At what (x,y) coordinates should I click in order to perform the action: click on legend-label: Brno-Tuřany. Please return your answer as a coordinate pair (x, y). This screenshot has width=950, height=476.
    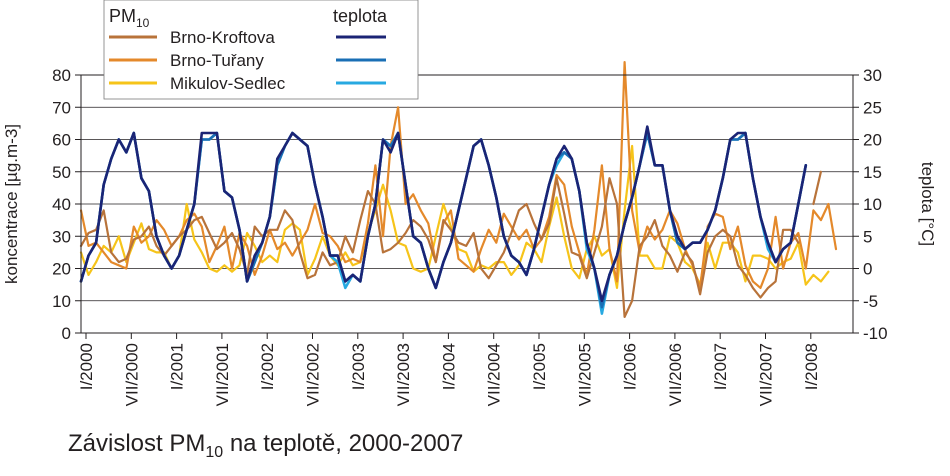
    Looking at the image, I should click on (217, 60).